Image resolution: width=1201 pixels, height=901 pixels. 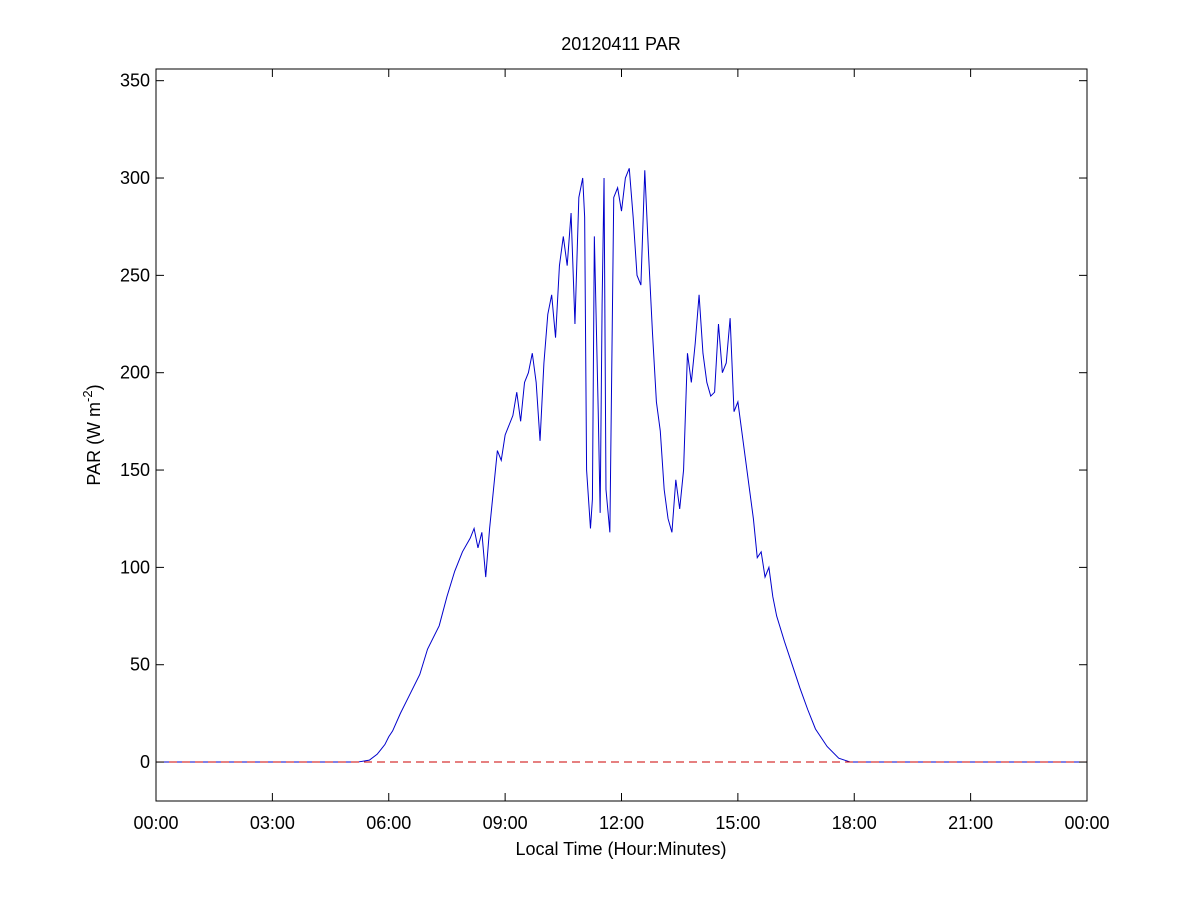 I want to click on chart-title: 20120411 PAR, so click(x=620, y=44).